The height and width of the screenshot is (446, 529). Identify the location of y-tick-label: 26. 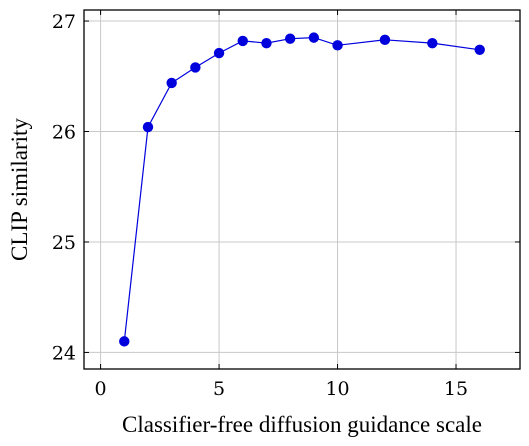
(64, 133).